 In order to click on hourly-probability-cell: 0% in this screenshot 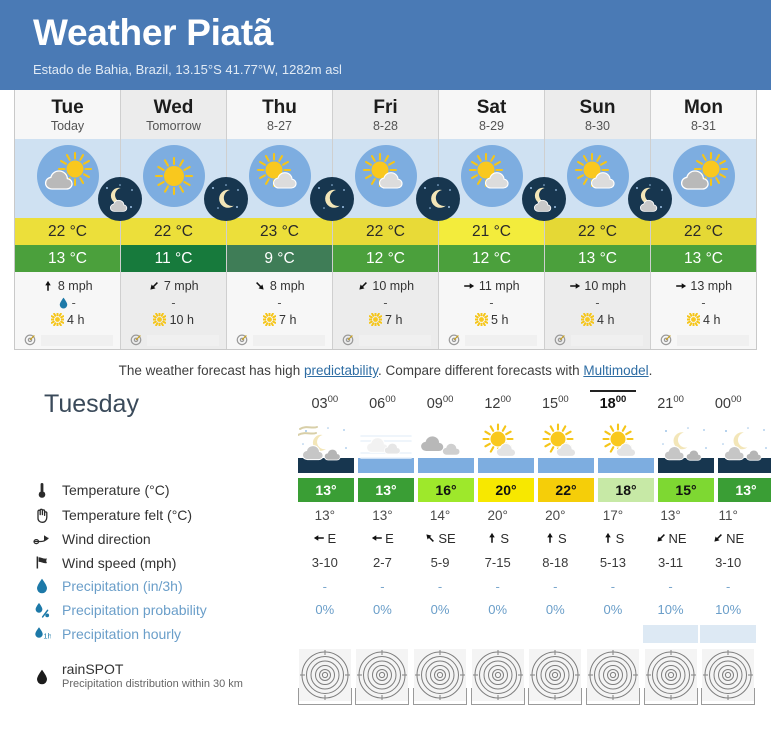, I will do `click(555, 609)`.